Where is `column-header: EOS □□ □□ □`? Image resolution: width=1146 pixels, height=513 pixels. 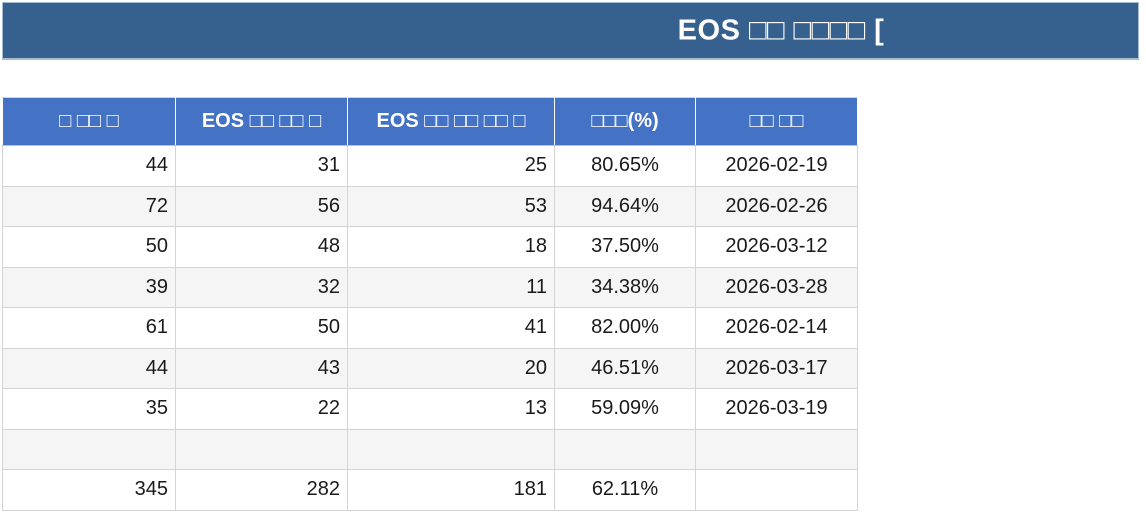 column-header: EOS □□ □□ □ is located at coordinates (261, 121).